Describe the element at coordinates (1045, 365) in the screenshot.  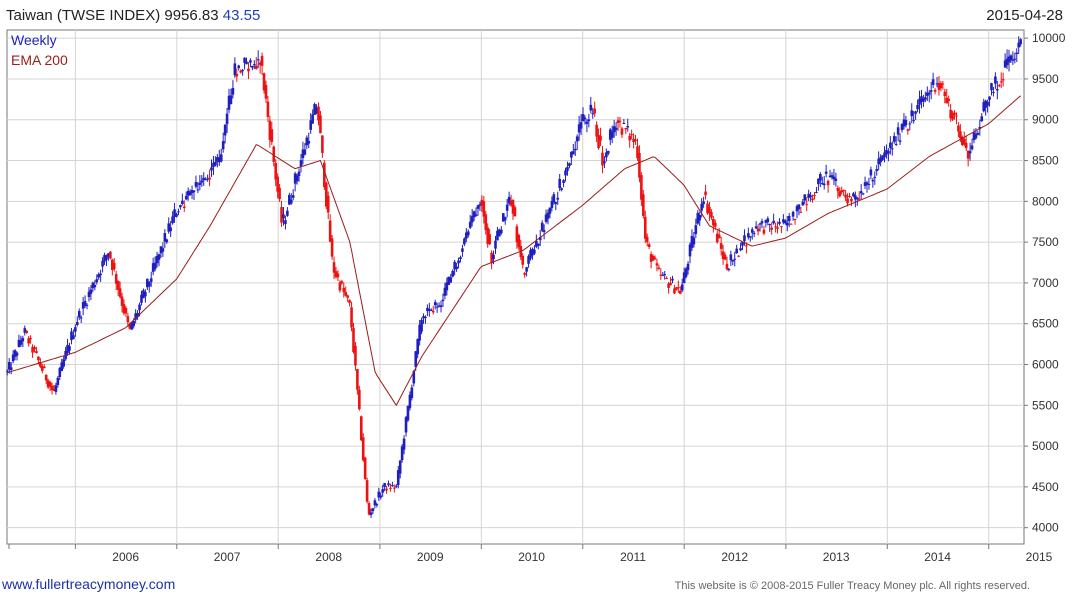
I see `y-tick-label-6000: 6000` at that location.